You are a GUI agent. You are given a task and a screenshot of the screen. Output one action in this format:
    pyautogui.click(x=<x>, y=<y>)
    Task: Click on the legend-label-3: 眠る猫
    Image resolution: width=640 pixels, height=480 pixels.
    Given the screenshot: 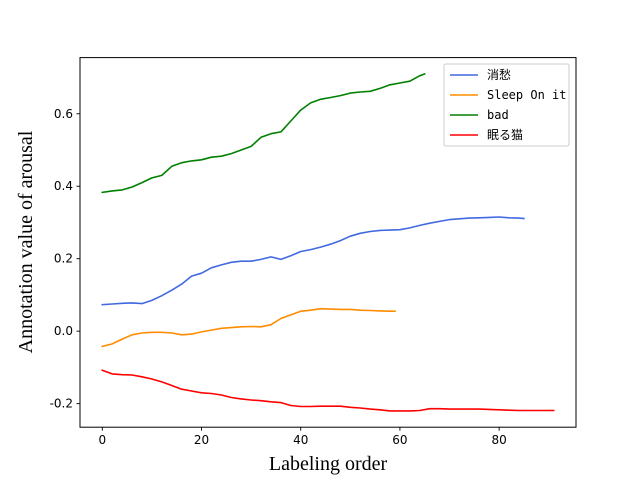 What is the action you would take?
    pyautogui.click(x=505, y=135)
    